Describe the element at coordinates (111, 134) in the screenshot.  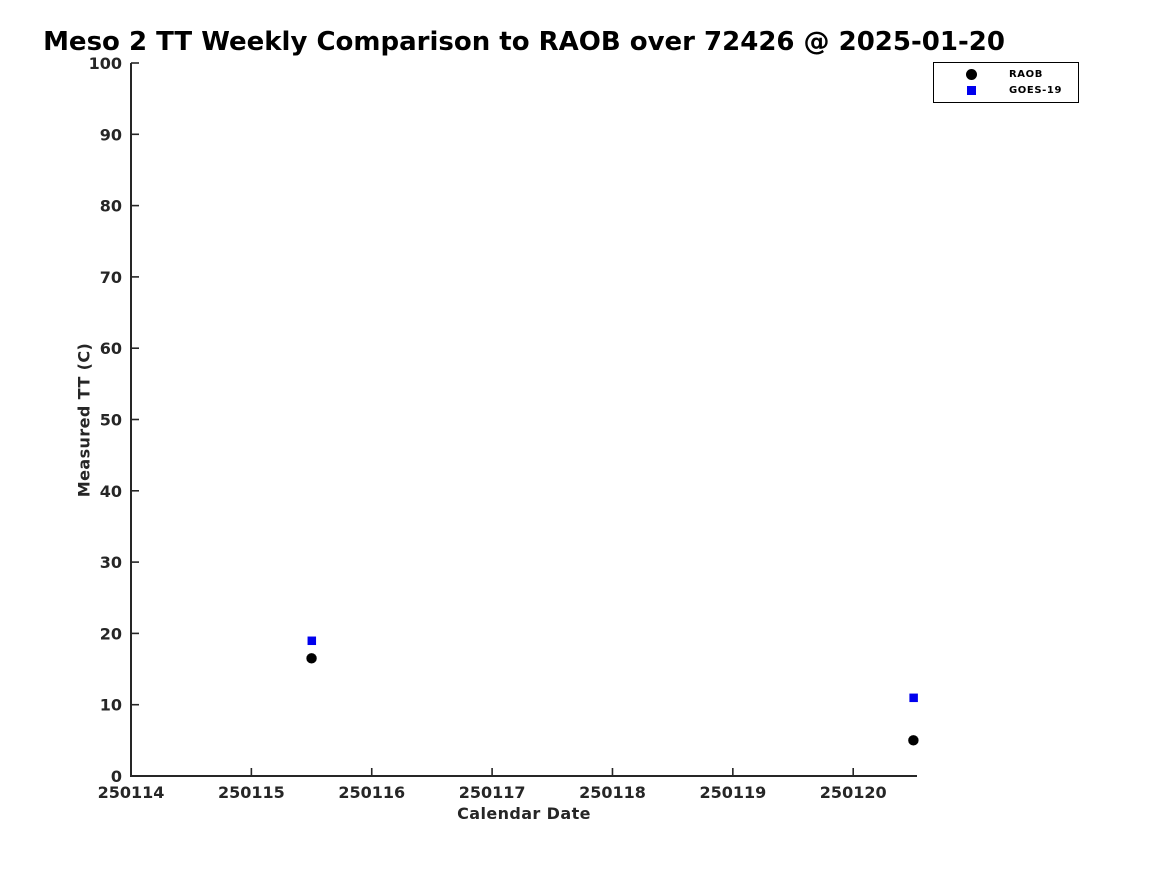
I see `y-tick-label: 90` at that location.